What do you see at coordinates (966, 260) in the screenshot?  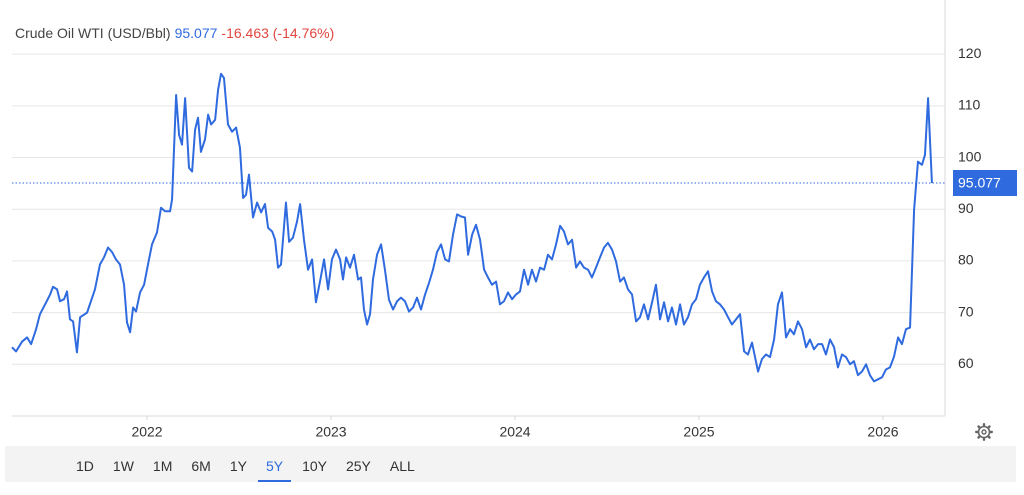 I see `y-tick-label: 80` at bounding box center [966, 260].